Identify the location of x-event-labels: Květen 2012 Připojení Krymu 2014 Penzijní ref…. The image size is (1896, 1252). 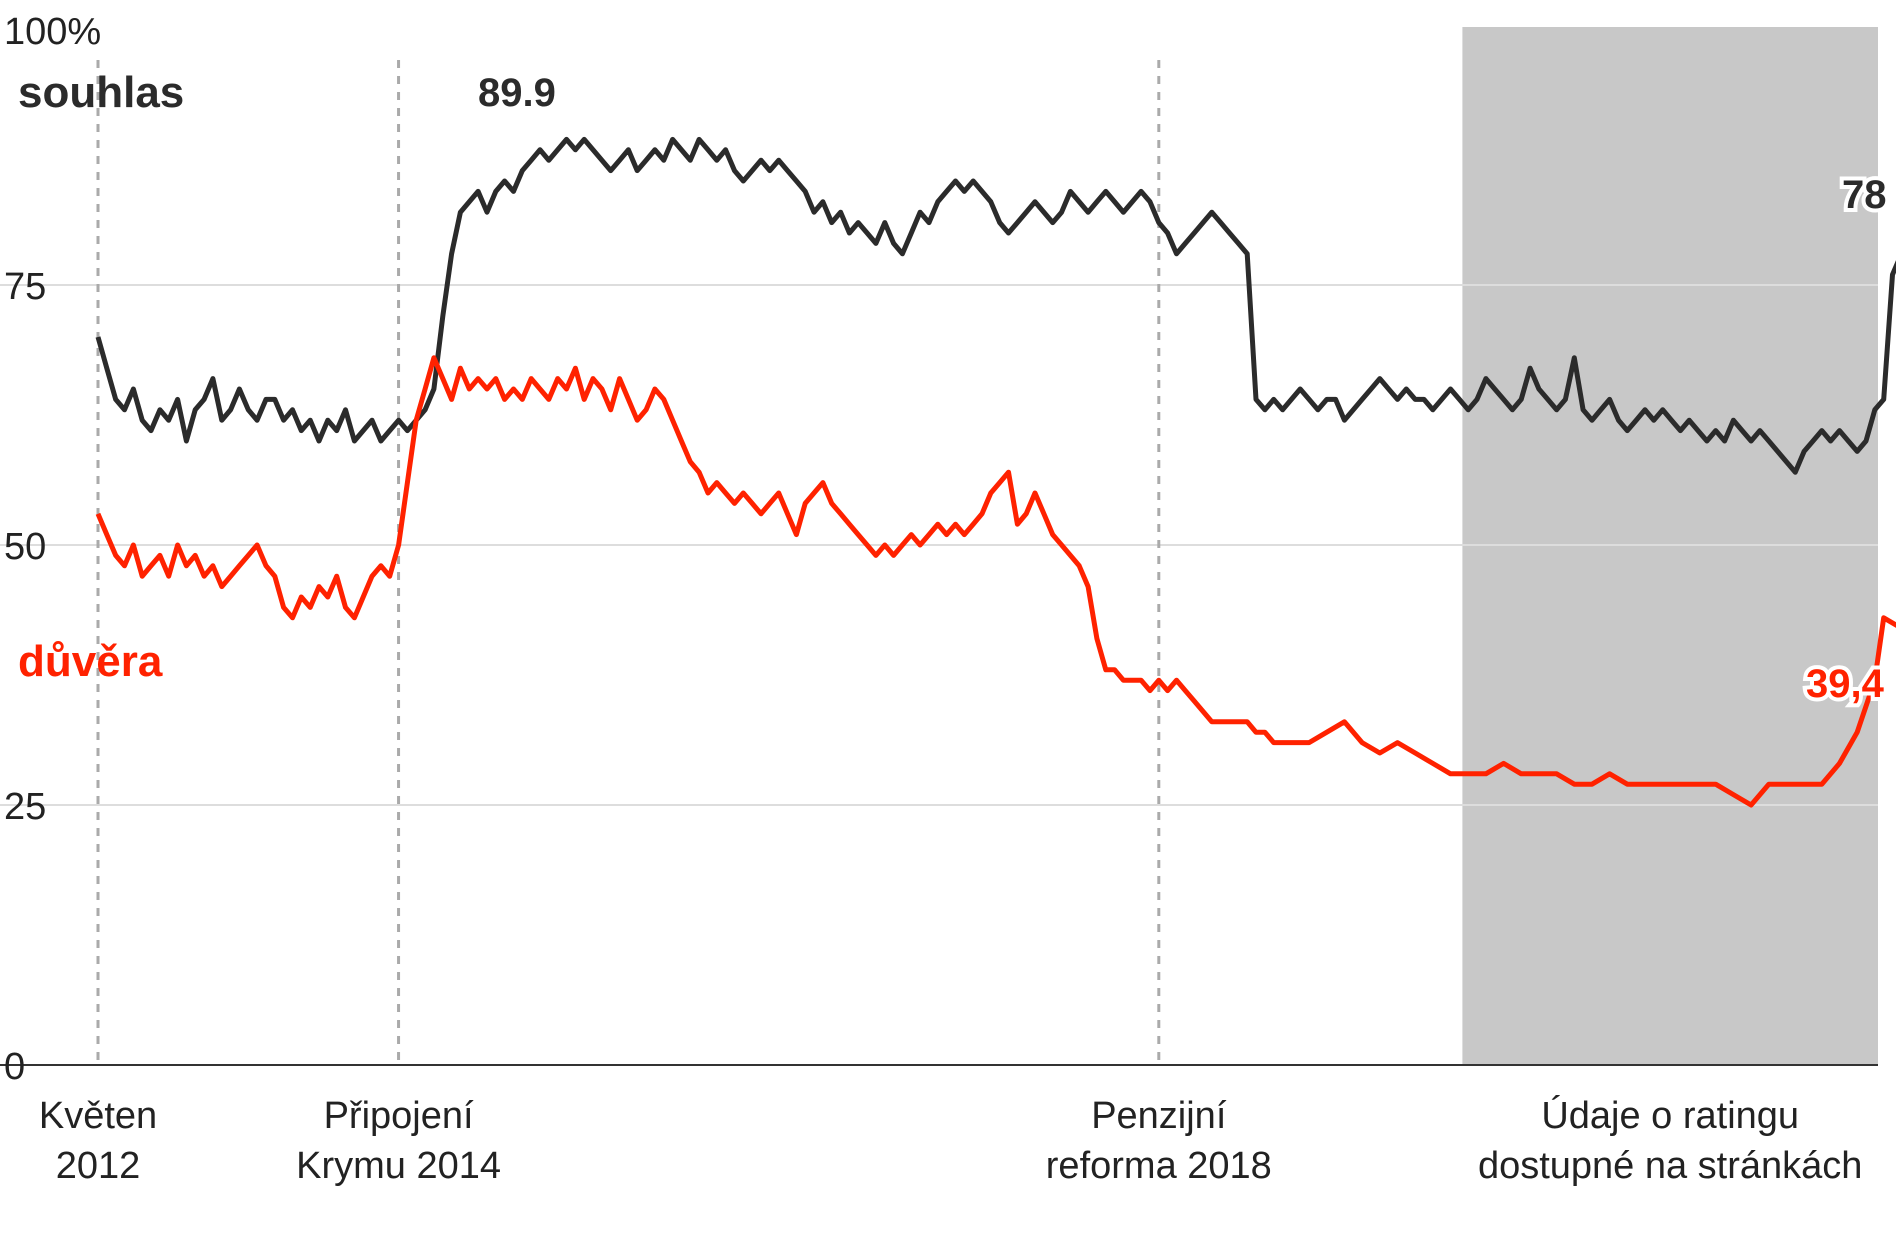
(951, 1140).